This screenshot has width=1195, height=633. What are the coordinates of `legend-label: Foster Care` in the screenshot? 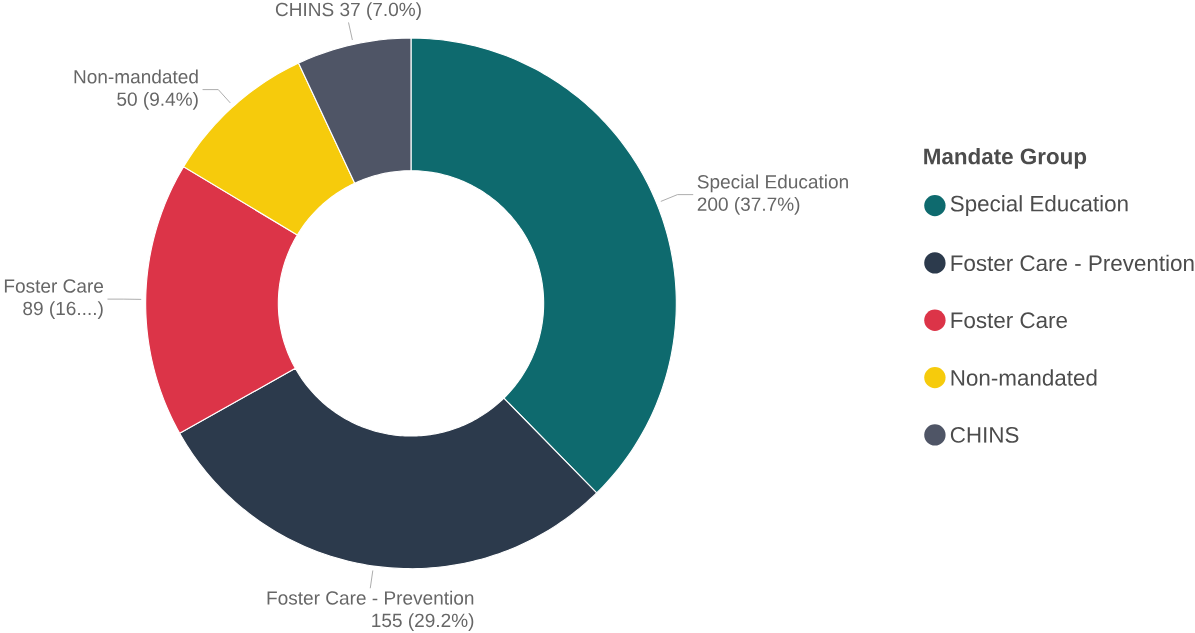 It's located at (1009, 320).